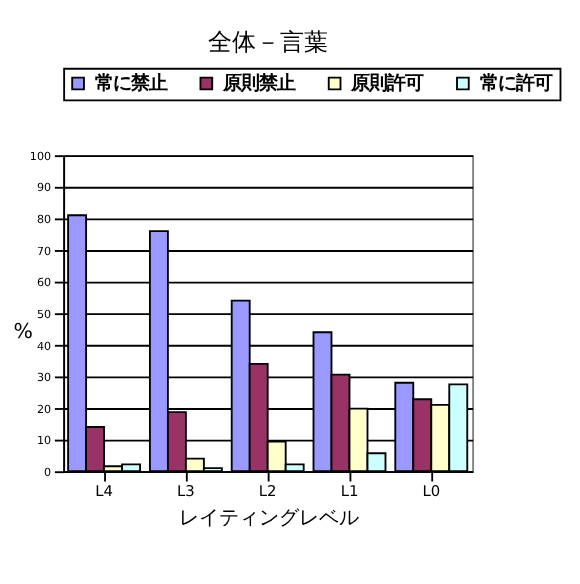 Image resolution: width=580 pixels, height=584 pixels. Describe the element at coordinates (267, 42) in the screenshot. I see `chart-title: 全体－言葉` at that location.